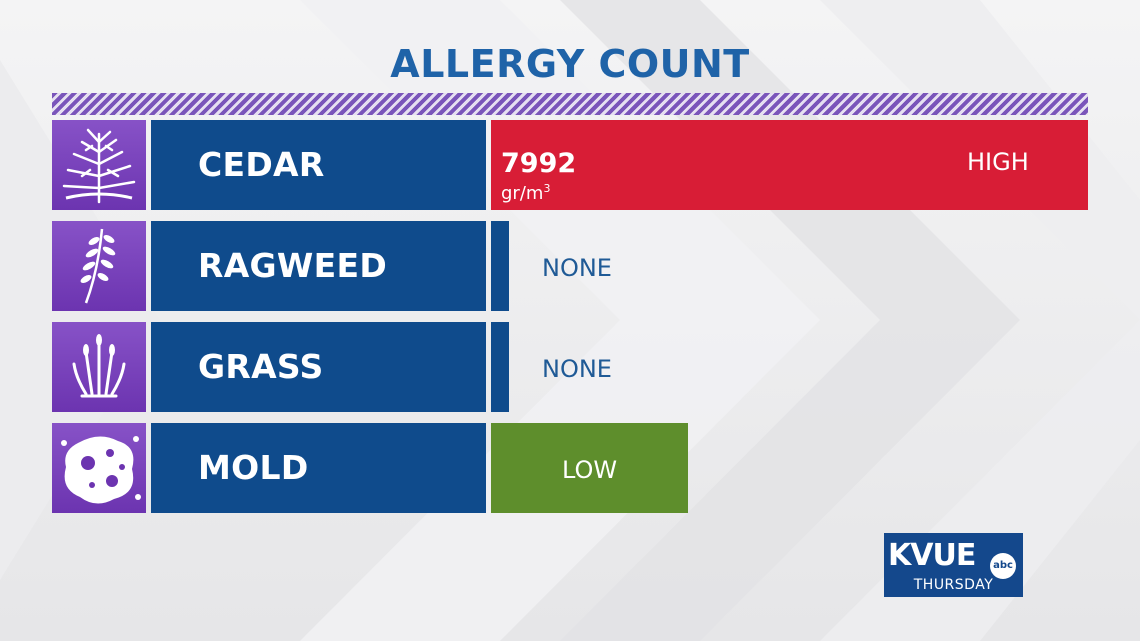  Describe the element at coordinates (570, 104) in the screenshot. I see `header-stripe` at that location.